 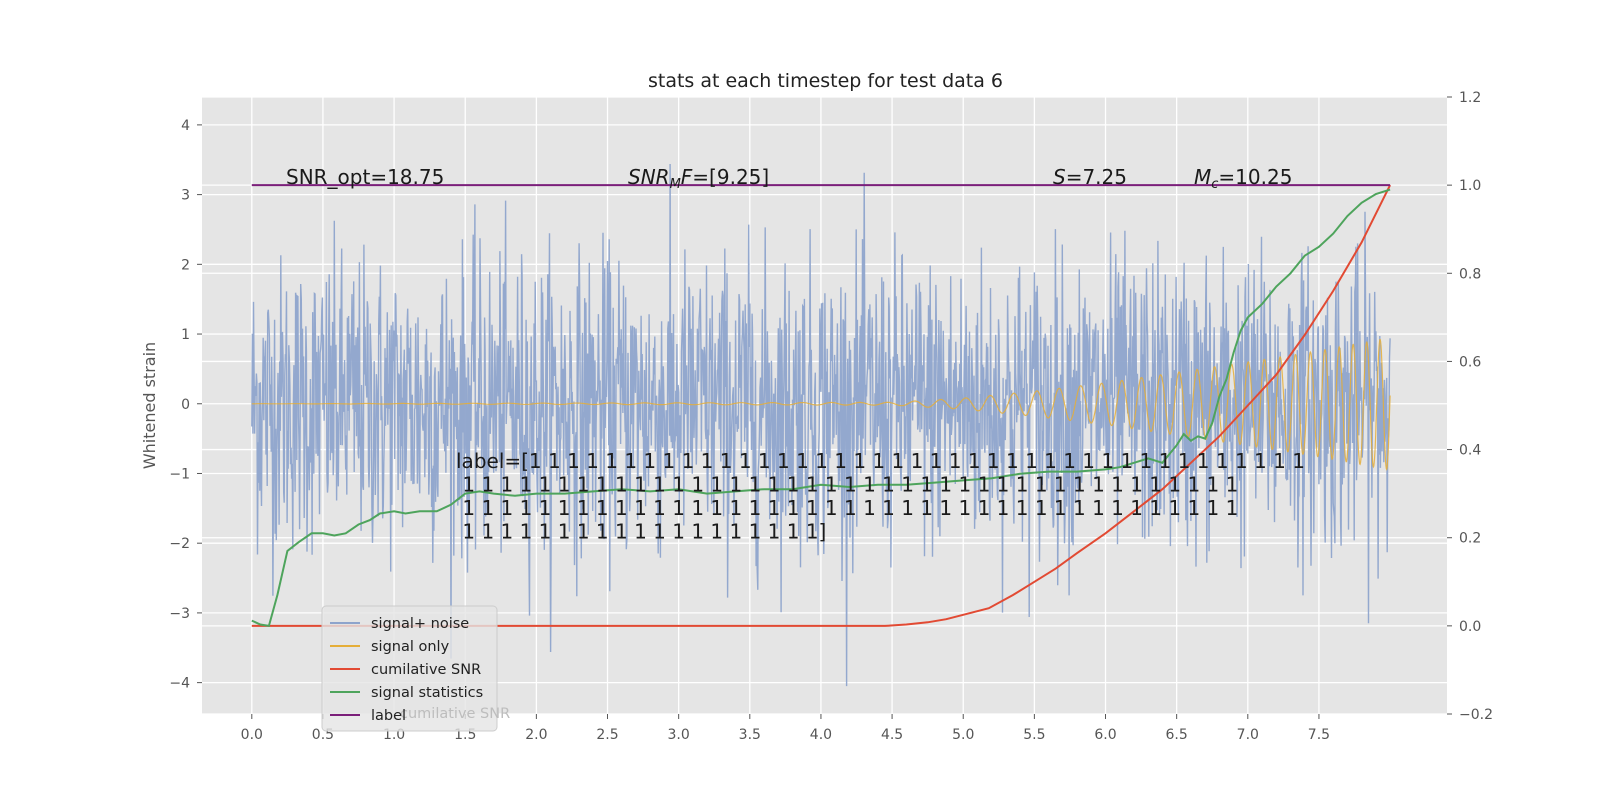 I want to click on x-tick-label: 2.0, so click(x=536, y=735).